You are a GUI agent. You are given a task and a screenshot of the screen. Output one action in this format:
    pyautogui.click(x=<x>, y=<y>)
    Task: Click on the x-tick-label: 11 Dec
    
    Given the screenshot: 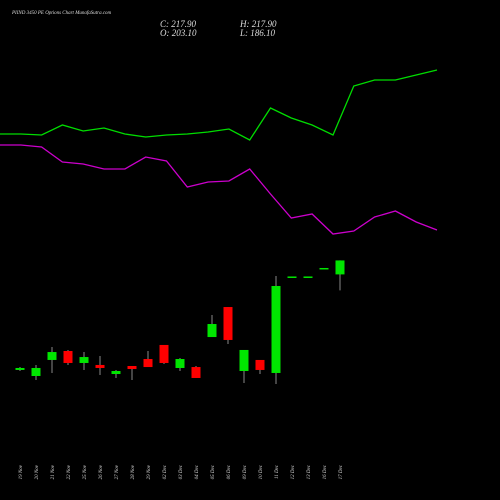 What is the action you would take?
    pyautogui.click(x=277, y=471)
    